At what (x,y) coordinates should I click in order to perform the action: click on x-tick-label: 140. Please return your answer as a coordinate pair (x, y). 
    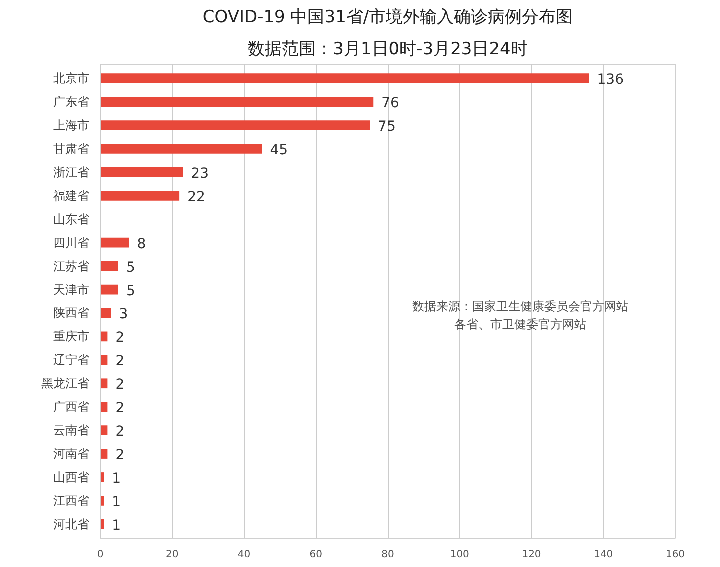
    Looking at the image, I should click on (604, 555).